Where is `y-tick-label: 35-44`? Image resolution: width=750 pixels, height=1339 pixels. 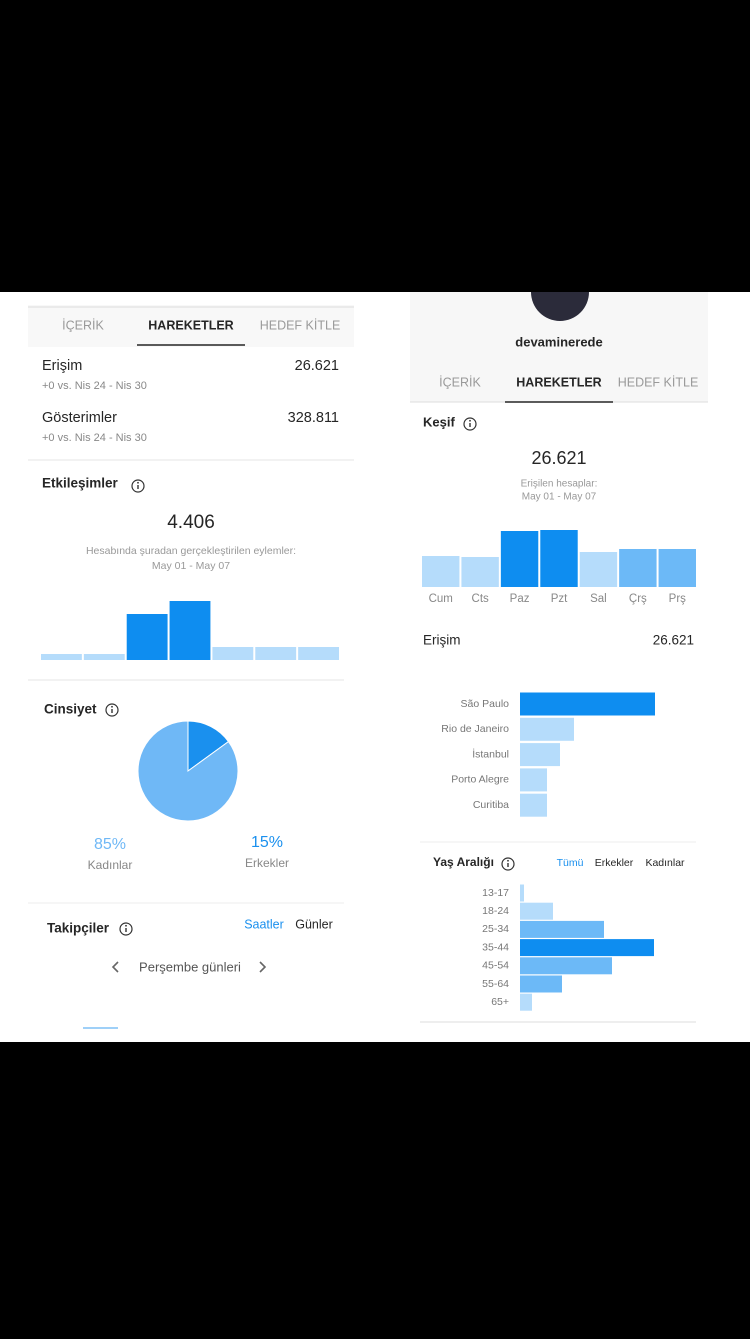
y-tick-label: 35-44 is located at coordinates (495, 947).